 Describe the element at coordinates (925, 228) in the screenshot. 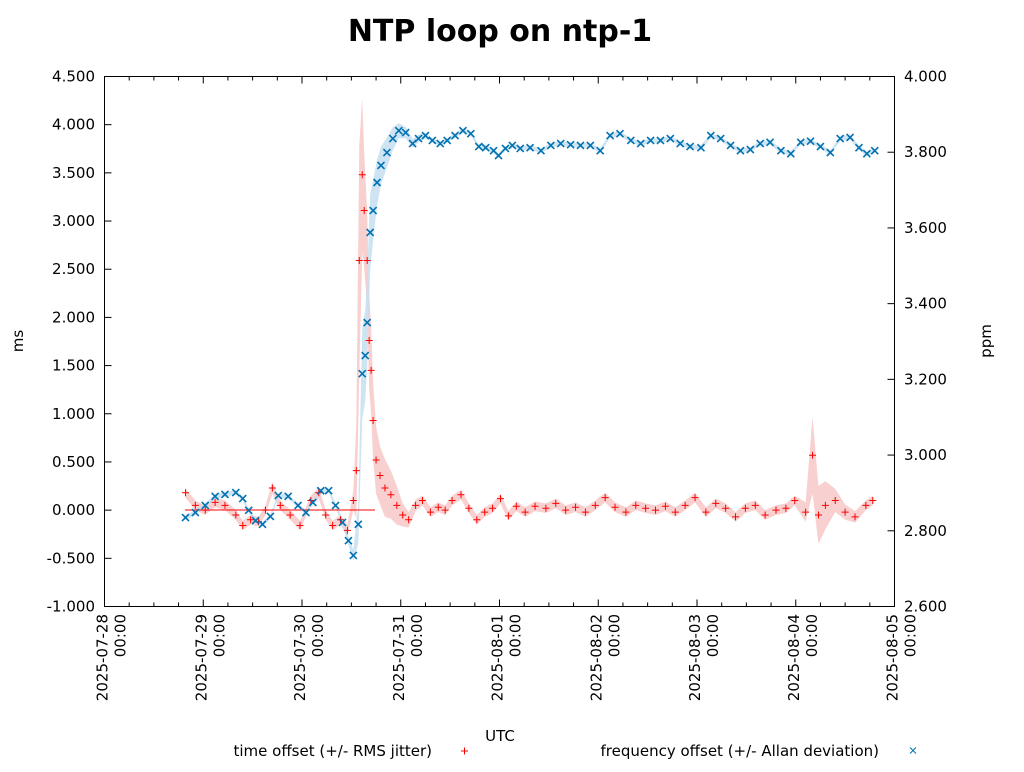

I see `y2-tick-label: 3.600` at that location.